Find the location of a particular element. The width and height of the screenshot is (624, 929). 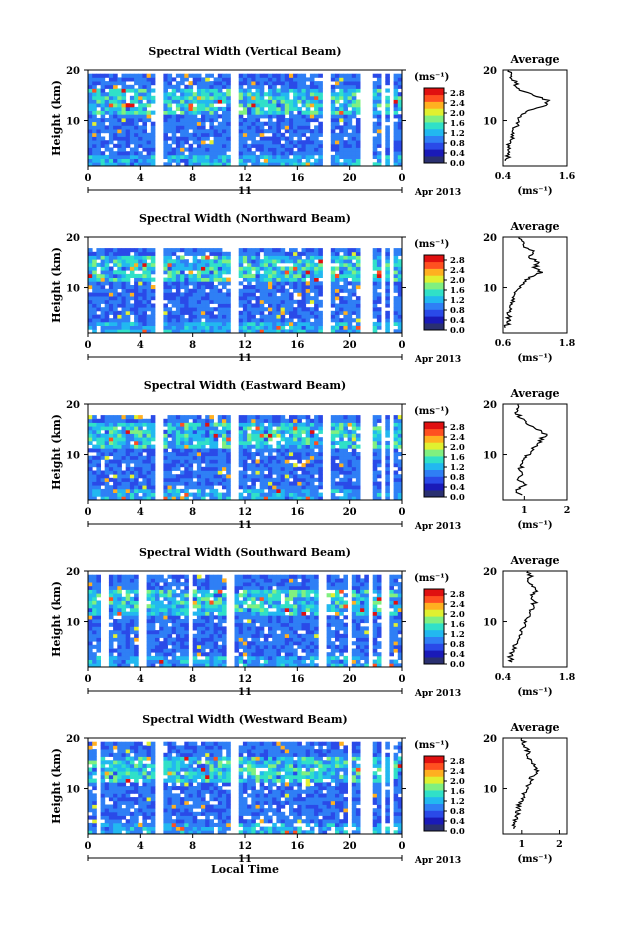

x-tick-label: 20 is located at coordinates (350, 512).